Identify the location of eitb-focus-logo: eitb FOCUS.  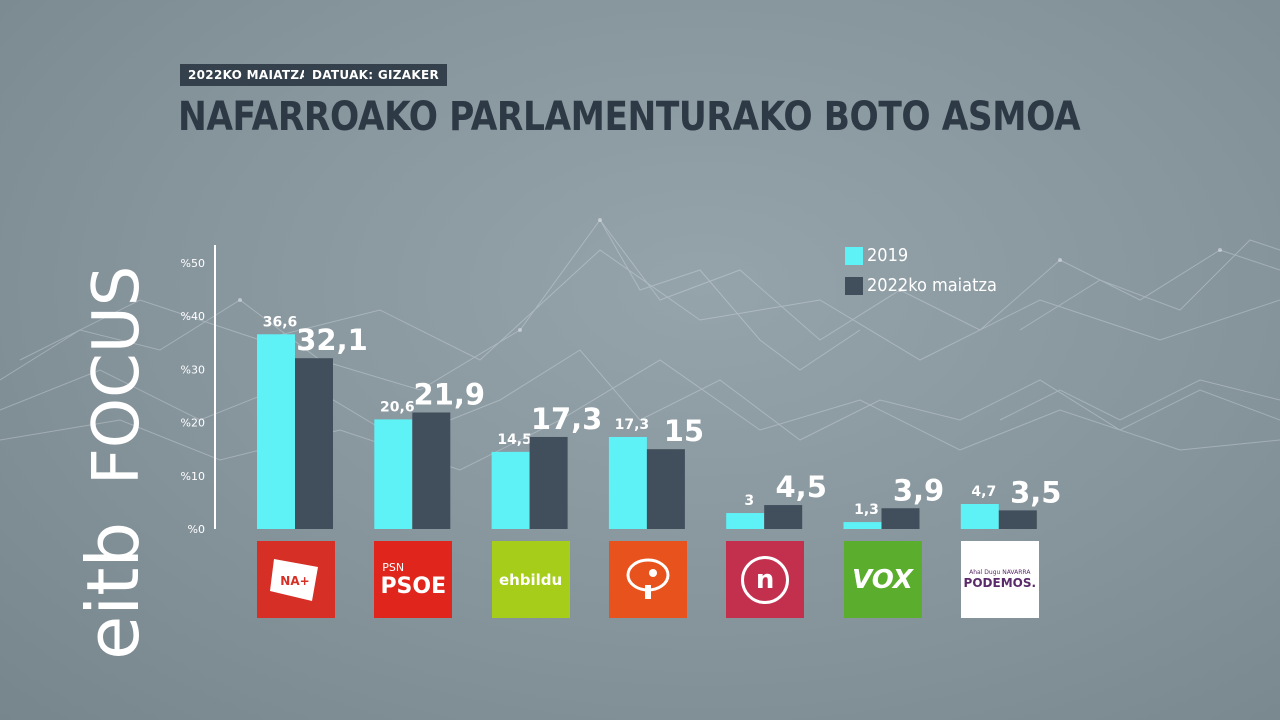
(113, 463).